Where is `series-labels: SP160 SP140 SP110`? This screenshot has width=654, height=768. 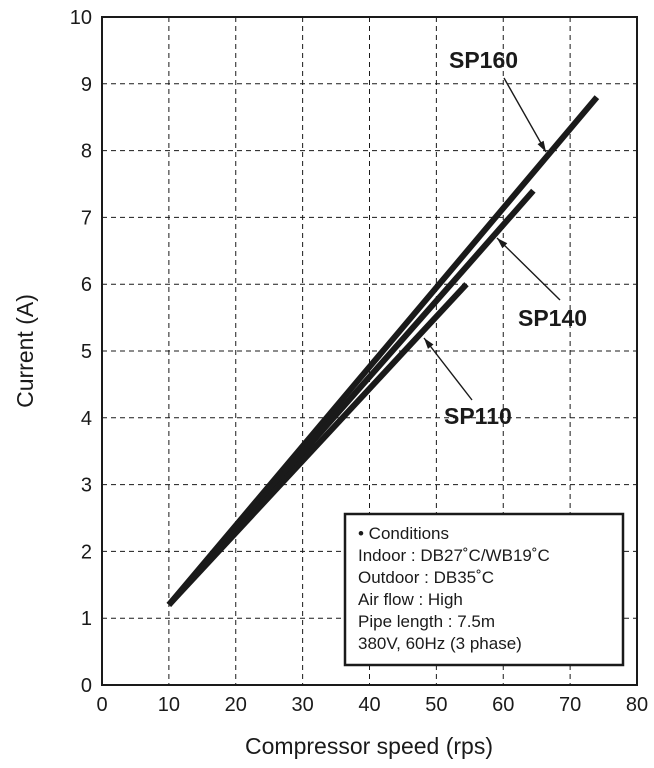 series-labels: SP160 SP140 SP110 is located at coordinates (505, 238).